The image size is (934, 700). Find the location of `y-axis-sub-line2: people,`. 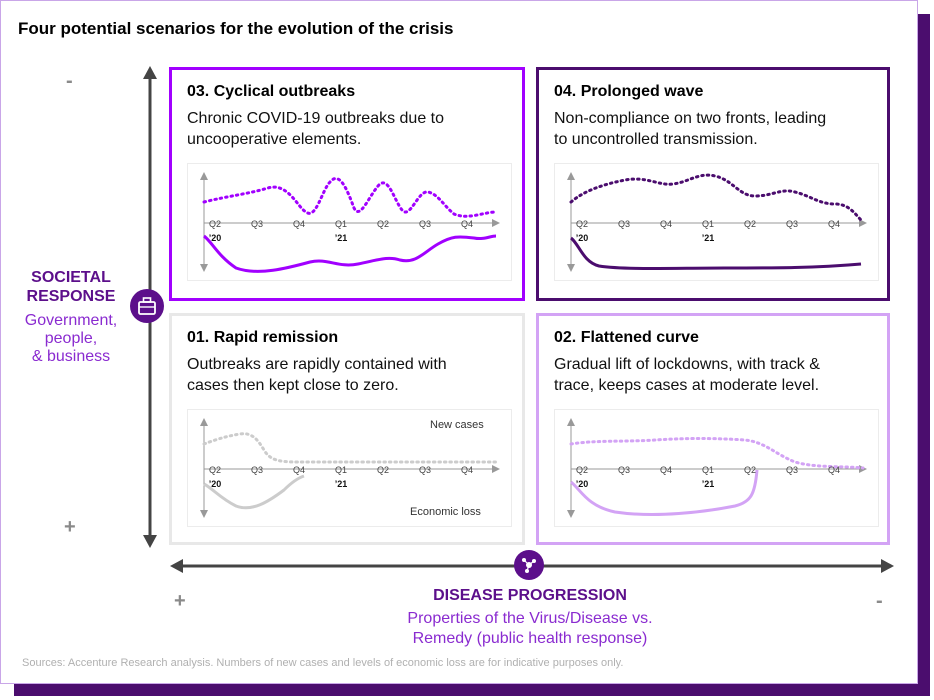

y-axis-sub-line2: people, is located at coordinates (71, 338).